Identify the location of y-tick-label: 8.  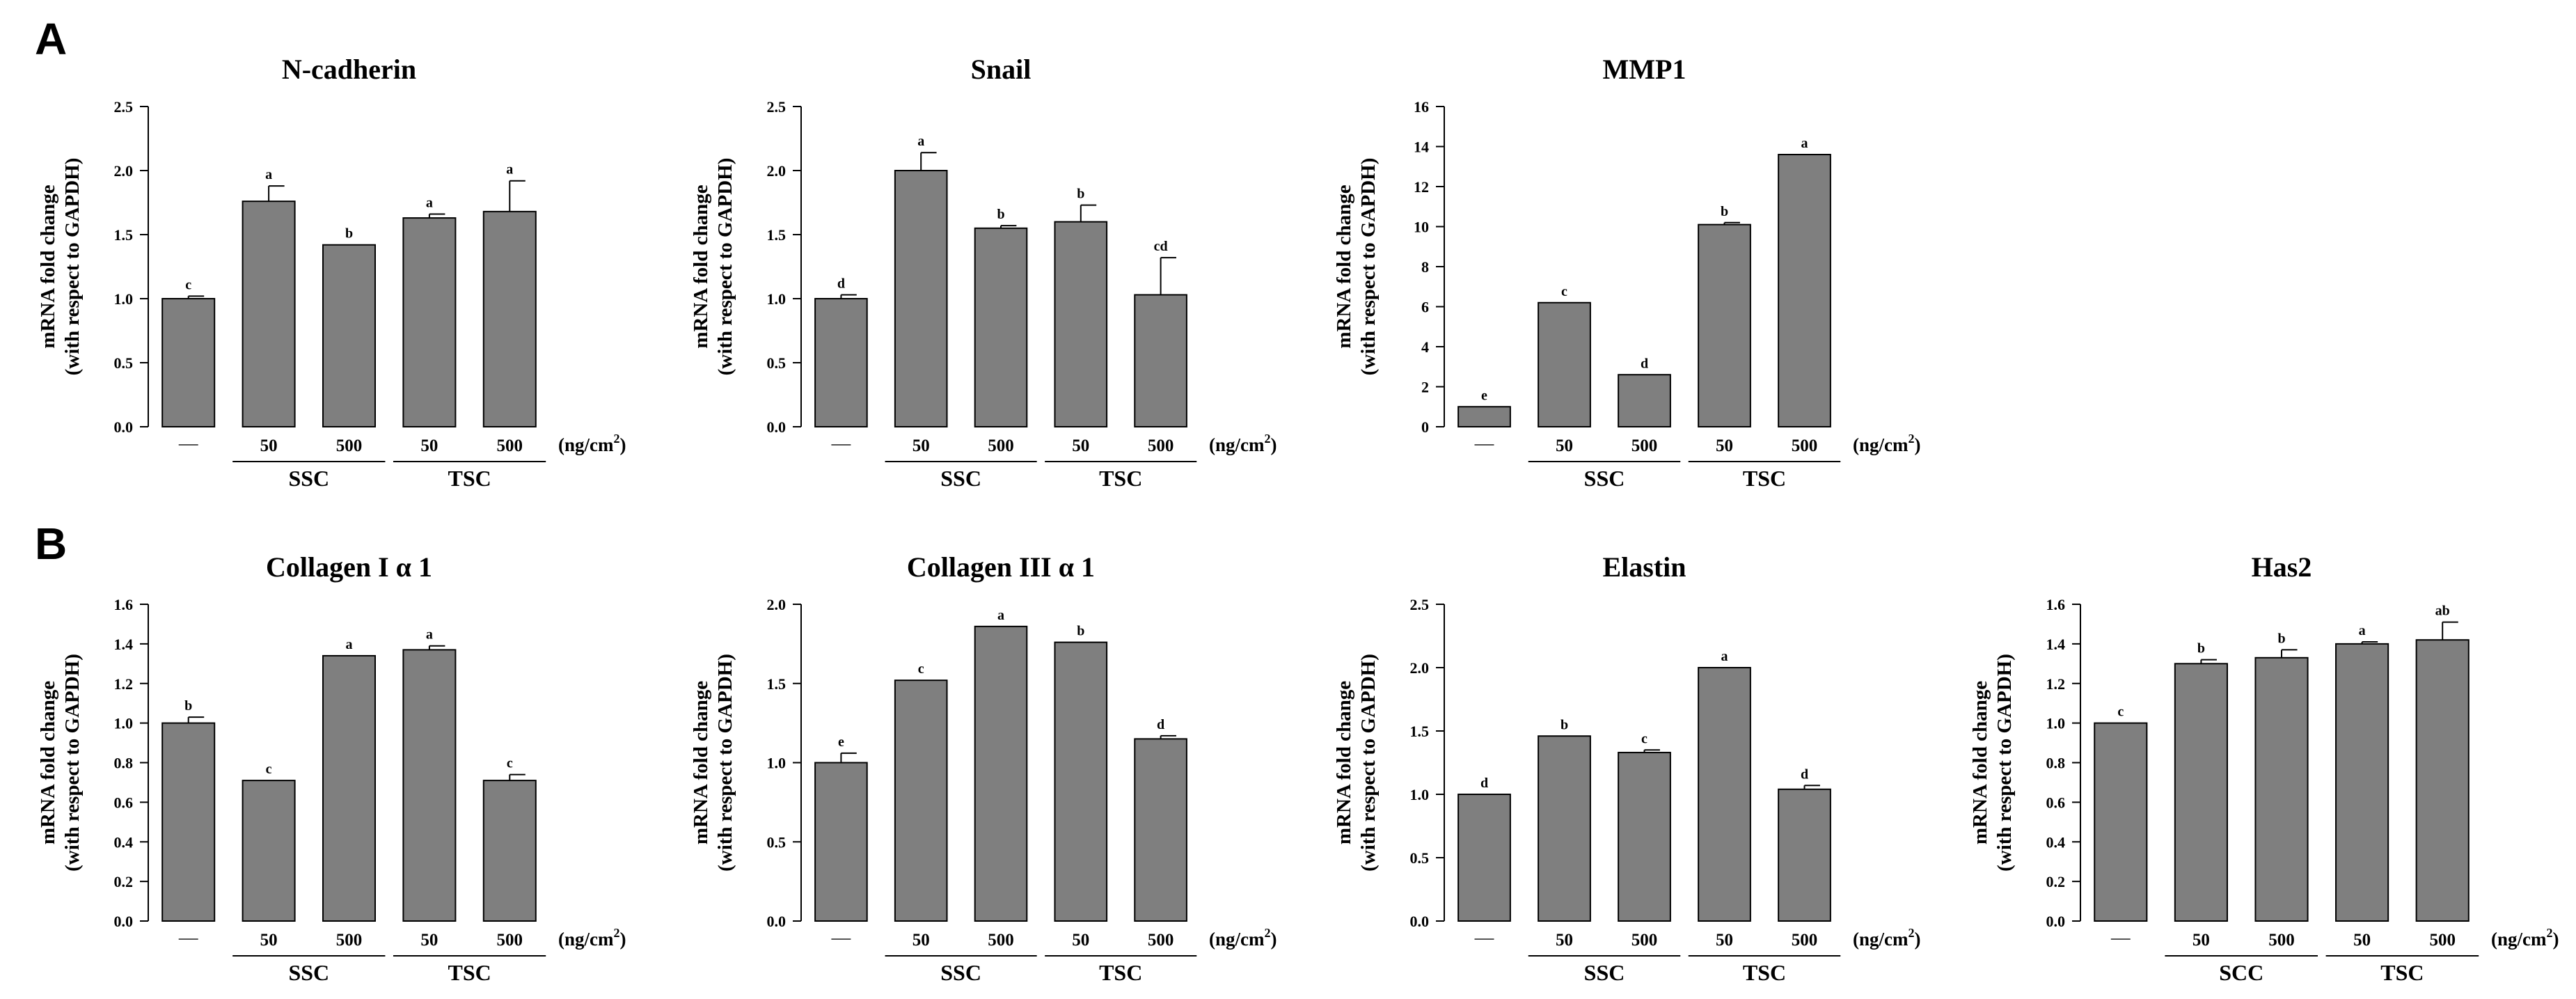
(1425, 267).